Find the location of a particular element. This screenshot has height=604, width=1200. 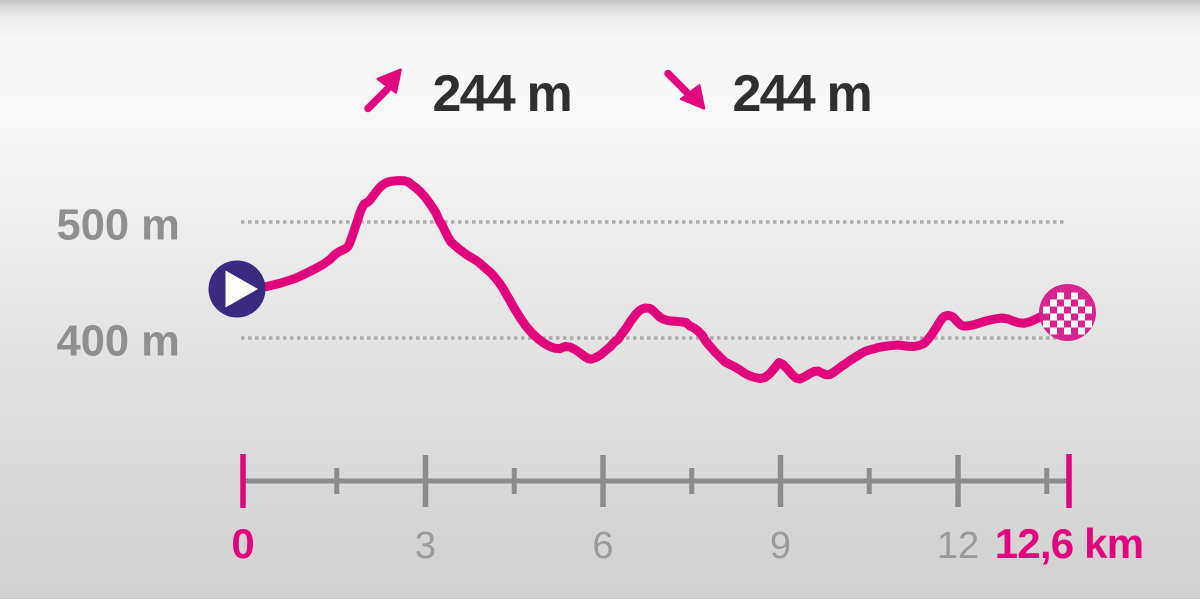

svg-text: 400 m is located at coordinates (118, 342).